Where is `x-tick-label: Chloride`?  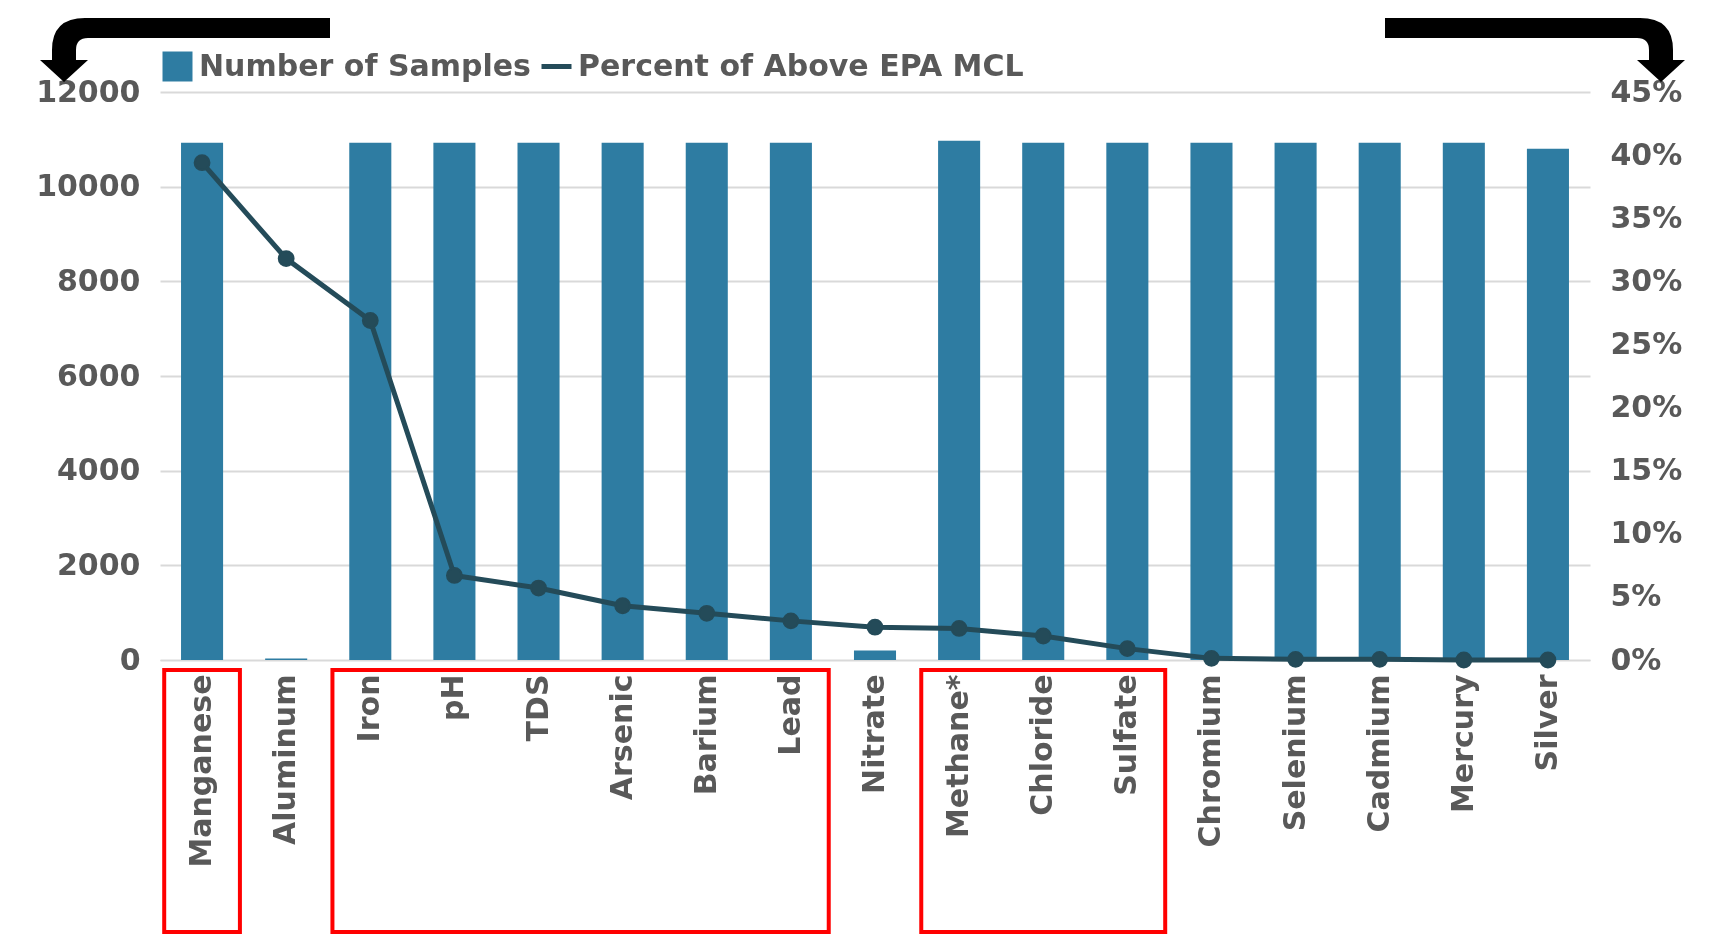
x-tick-label: Chloride is located at coordinates (1042, 745).